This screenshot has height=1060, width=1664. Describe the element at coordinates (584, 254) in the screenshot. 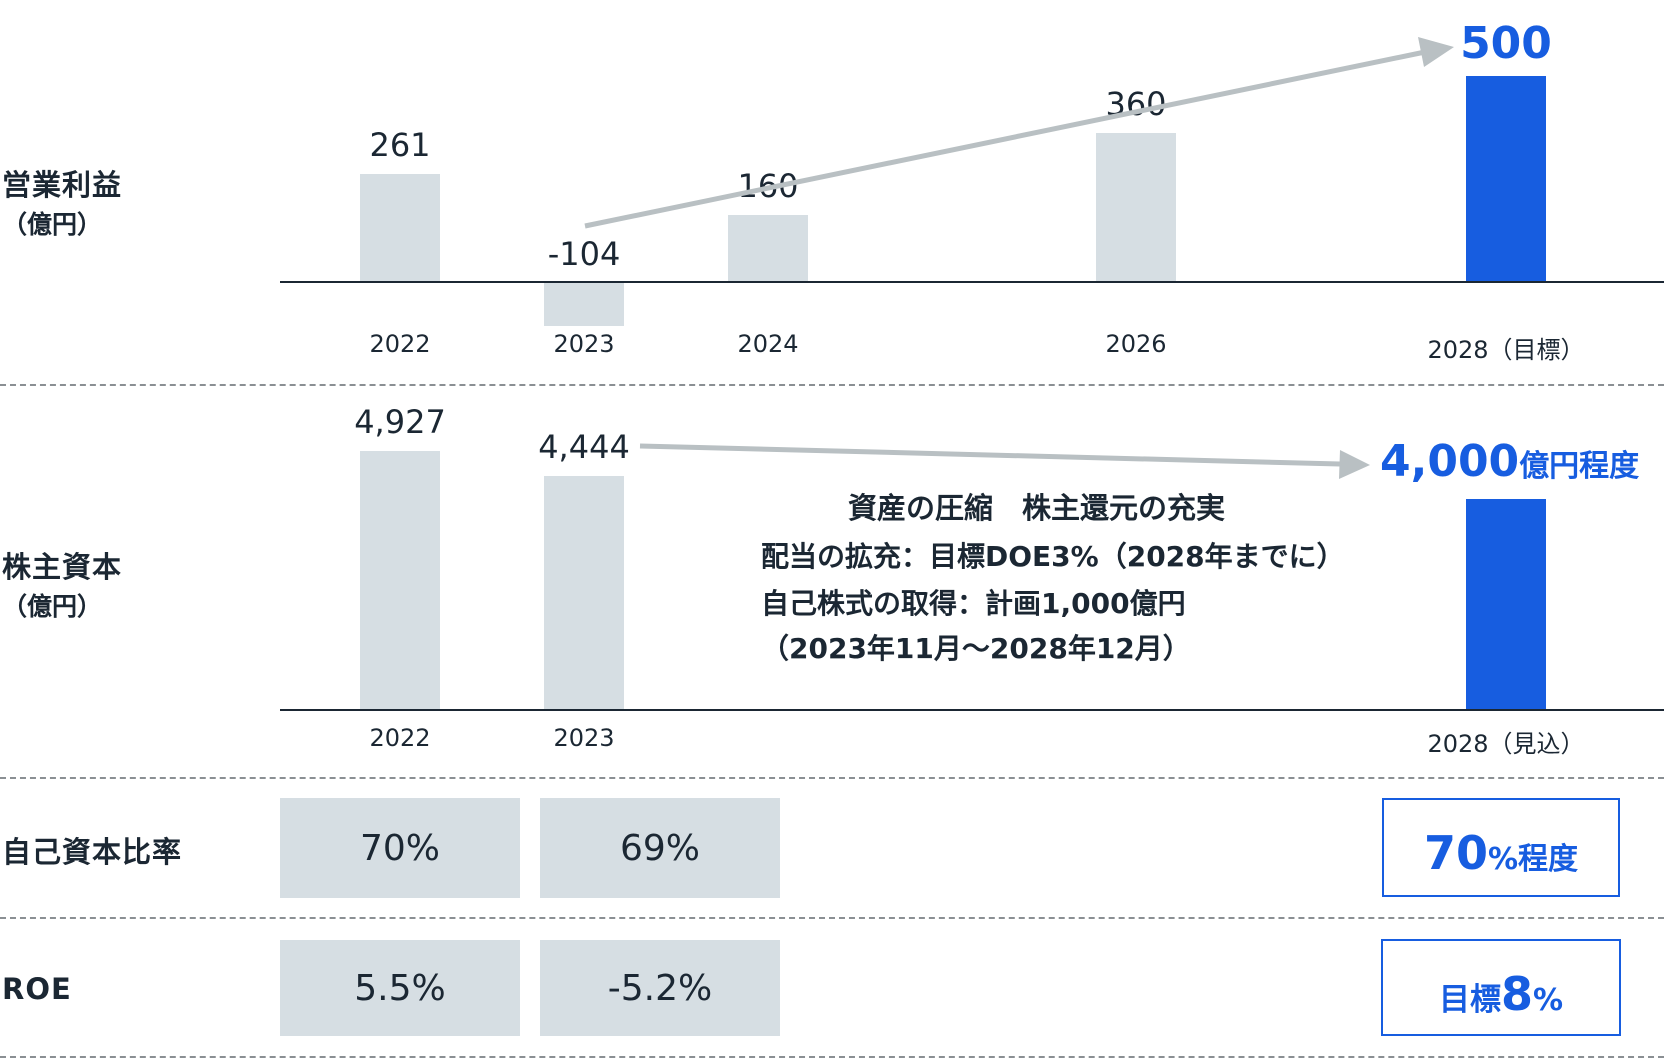

I see `data-label: -104` at that location.